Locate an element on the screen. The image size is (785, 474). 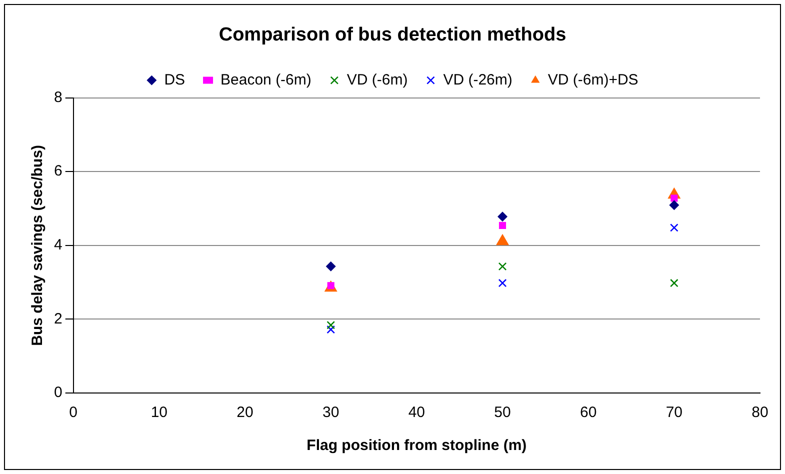
x-tick-label: 20 is located at coordinates (245, 413).